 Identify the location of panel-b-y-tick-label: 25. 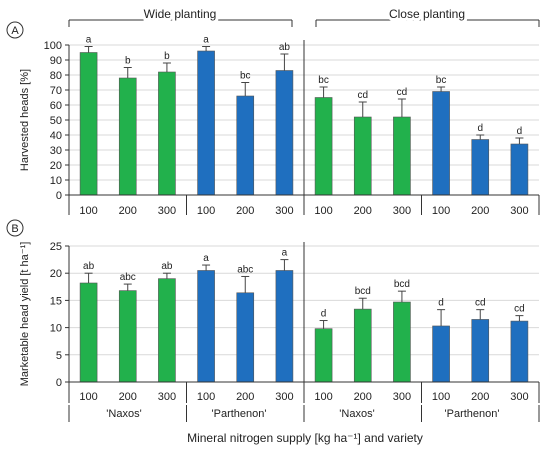
(56, 247).